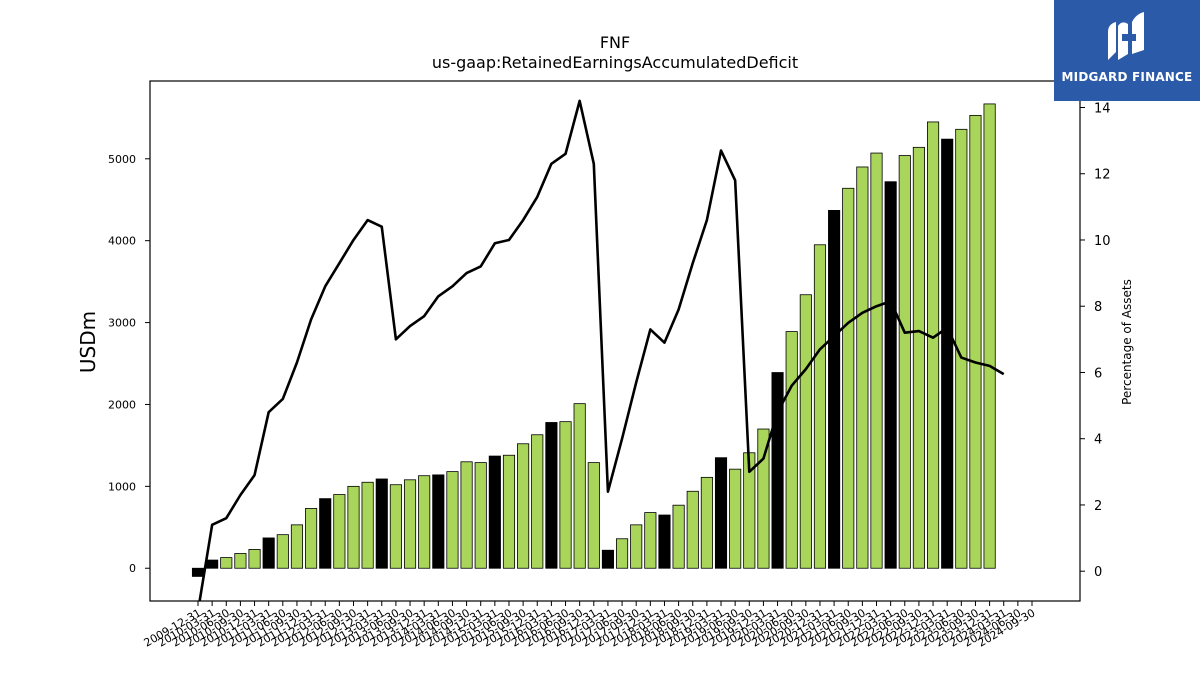 The width and height of the screenshot is (1200, 675). I want to click on right-tick-label: 10, so click(1102, 241).